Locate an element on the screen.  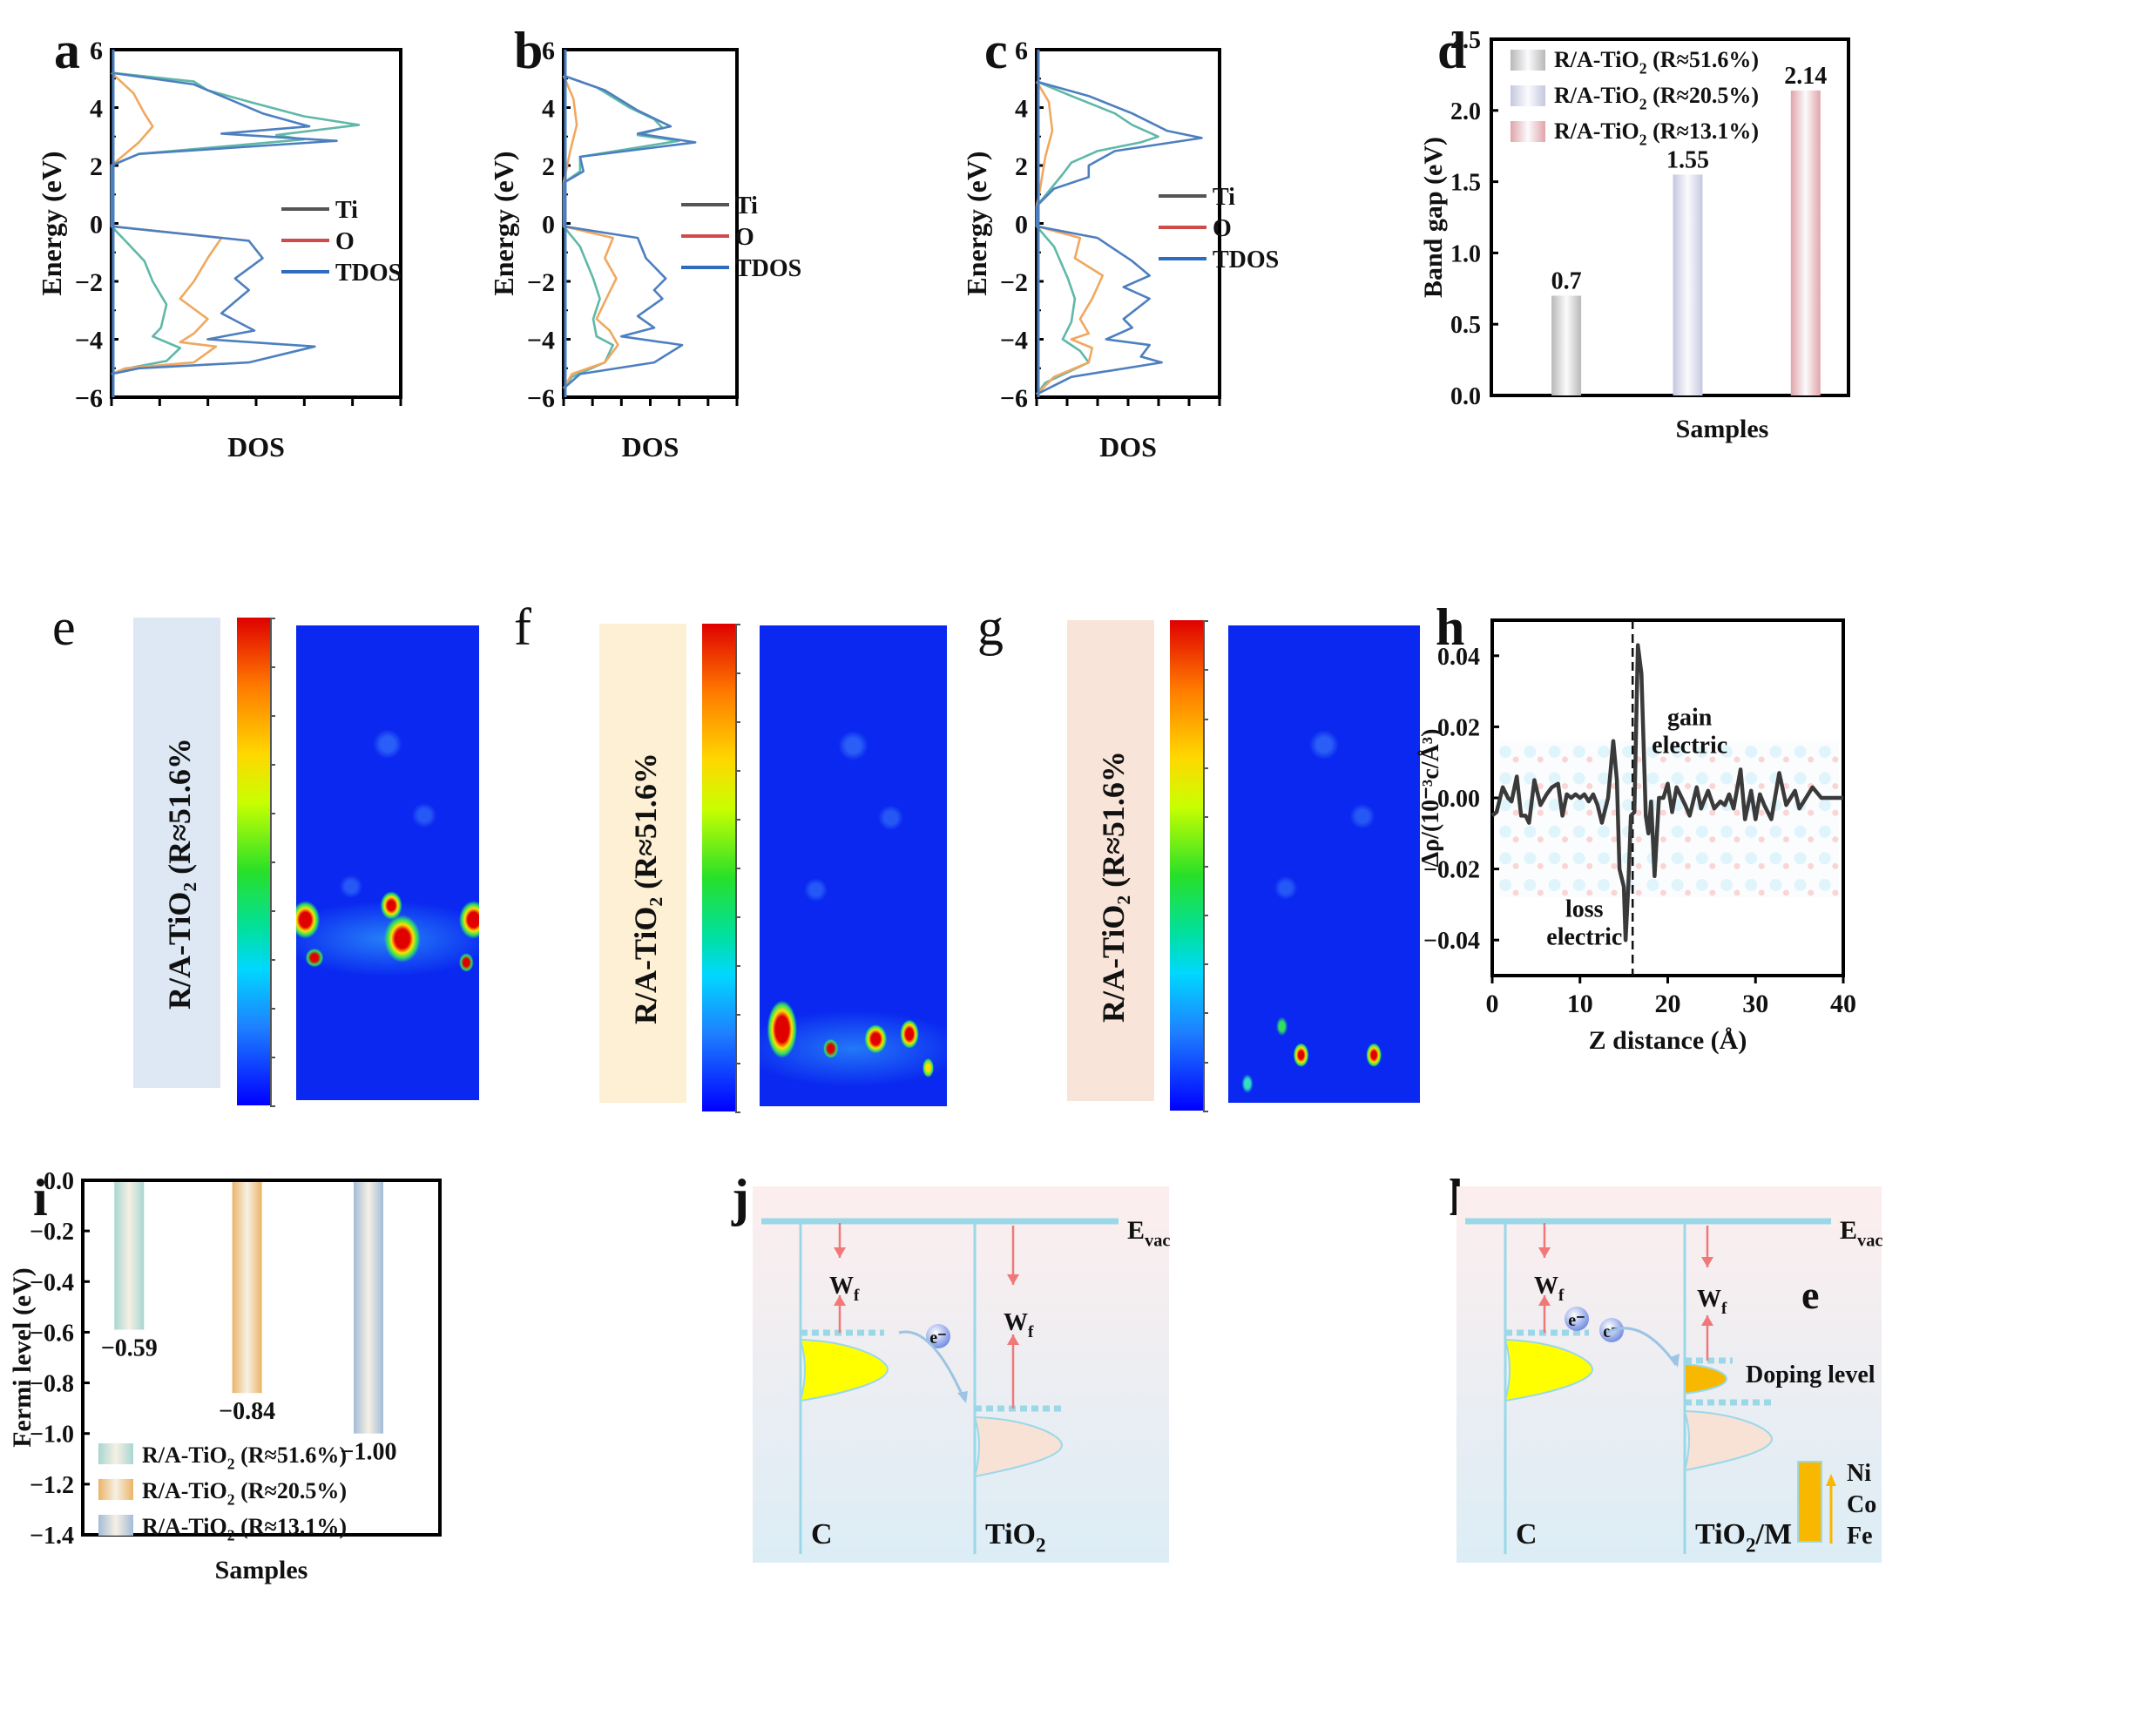
y-tick-label: 2.5 is located at coordinates (1466, 40).